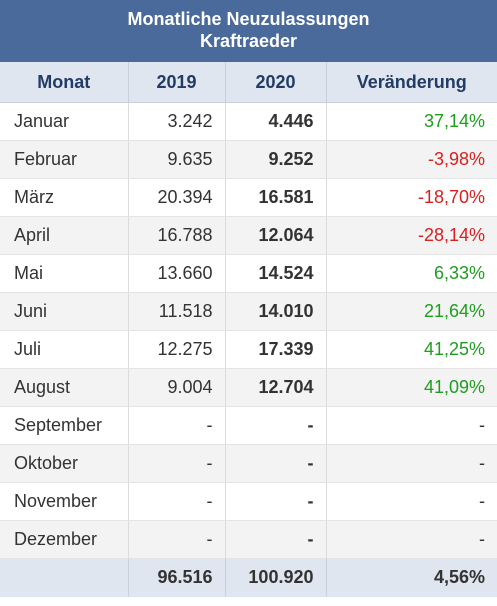 The height and width of the screenshot is (606, 497). What do you see at coordinates (176, 577) in the screenshot?
I see `totals-2019: 96.516` at bounding box center [176, 577].